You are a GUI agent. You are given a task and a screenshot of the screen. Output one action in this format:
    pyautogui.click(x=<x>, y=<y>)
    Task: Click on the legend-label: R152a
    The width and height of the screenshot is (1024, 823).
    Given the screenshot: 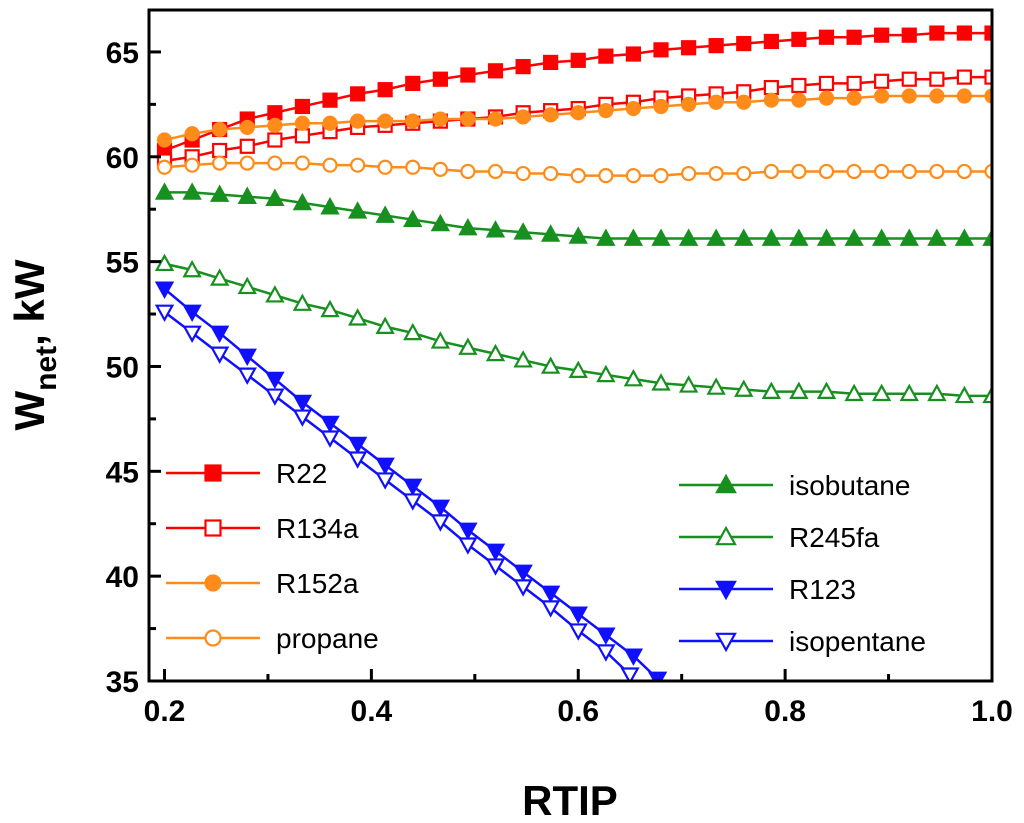 What is the action you would take?
    pyautogui.click(x=317, y=583)
    